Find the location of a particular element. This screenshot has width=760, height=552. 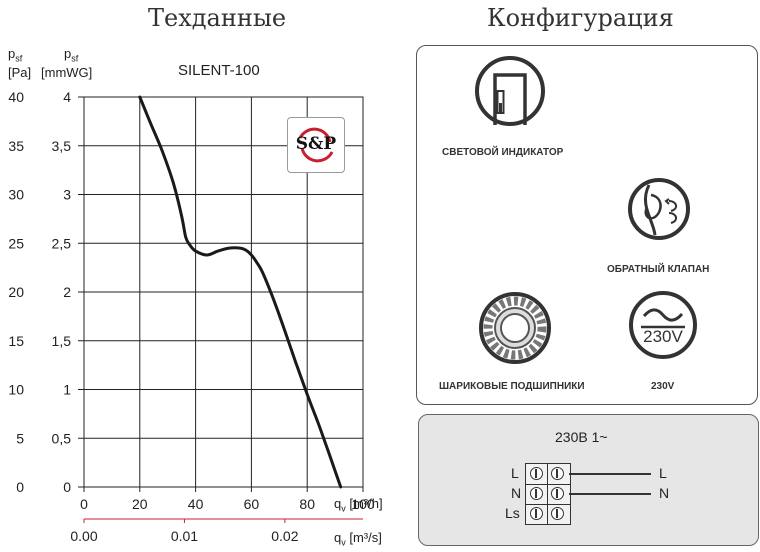

wiring-title: 230В 1~ is located at coordinates (581, 437).